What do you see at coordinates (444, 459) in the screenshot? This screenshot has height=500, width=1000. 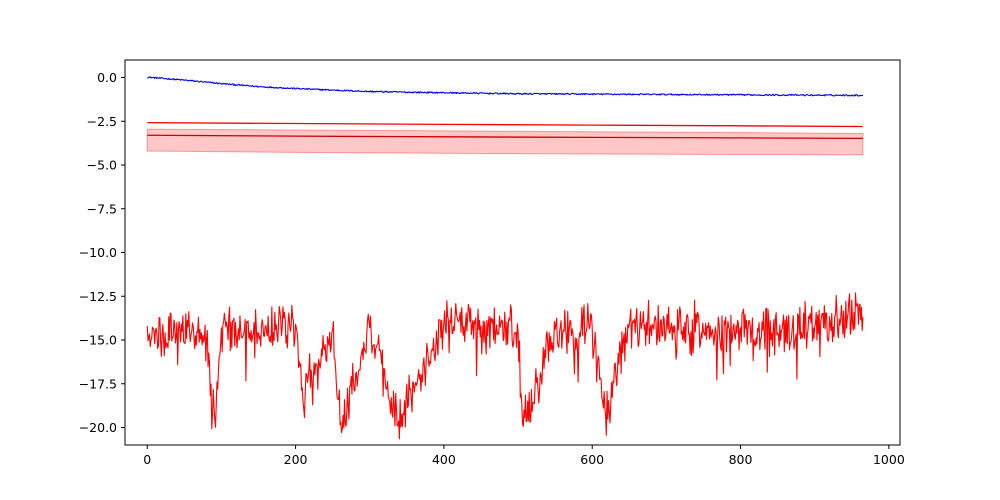 I see `x-tick-label: 400` at bounding box center [444, 459].